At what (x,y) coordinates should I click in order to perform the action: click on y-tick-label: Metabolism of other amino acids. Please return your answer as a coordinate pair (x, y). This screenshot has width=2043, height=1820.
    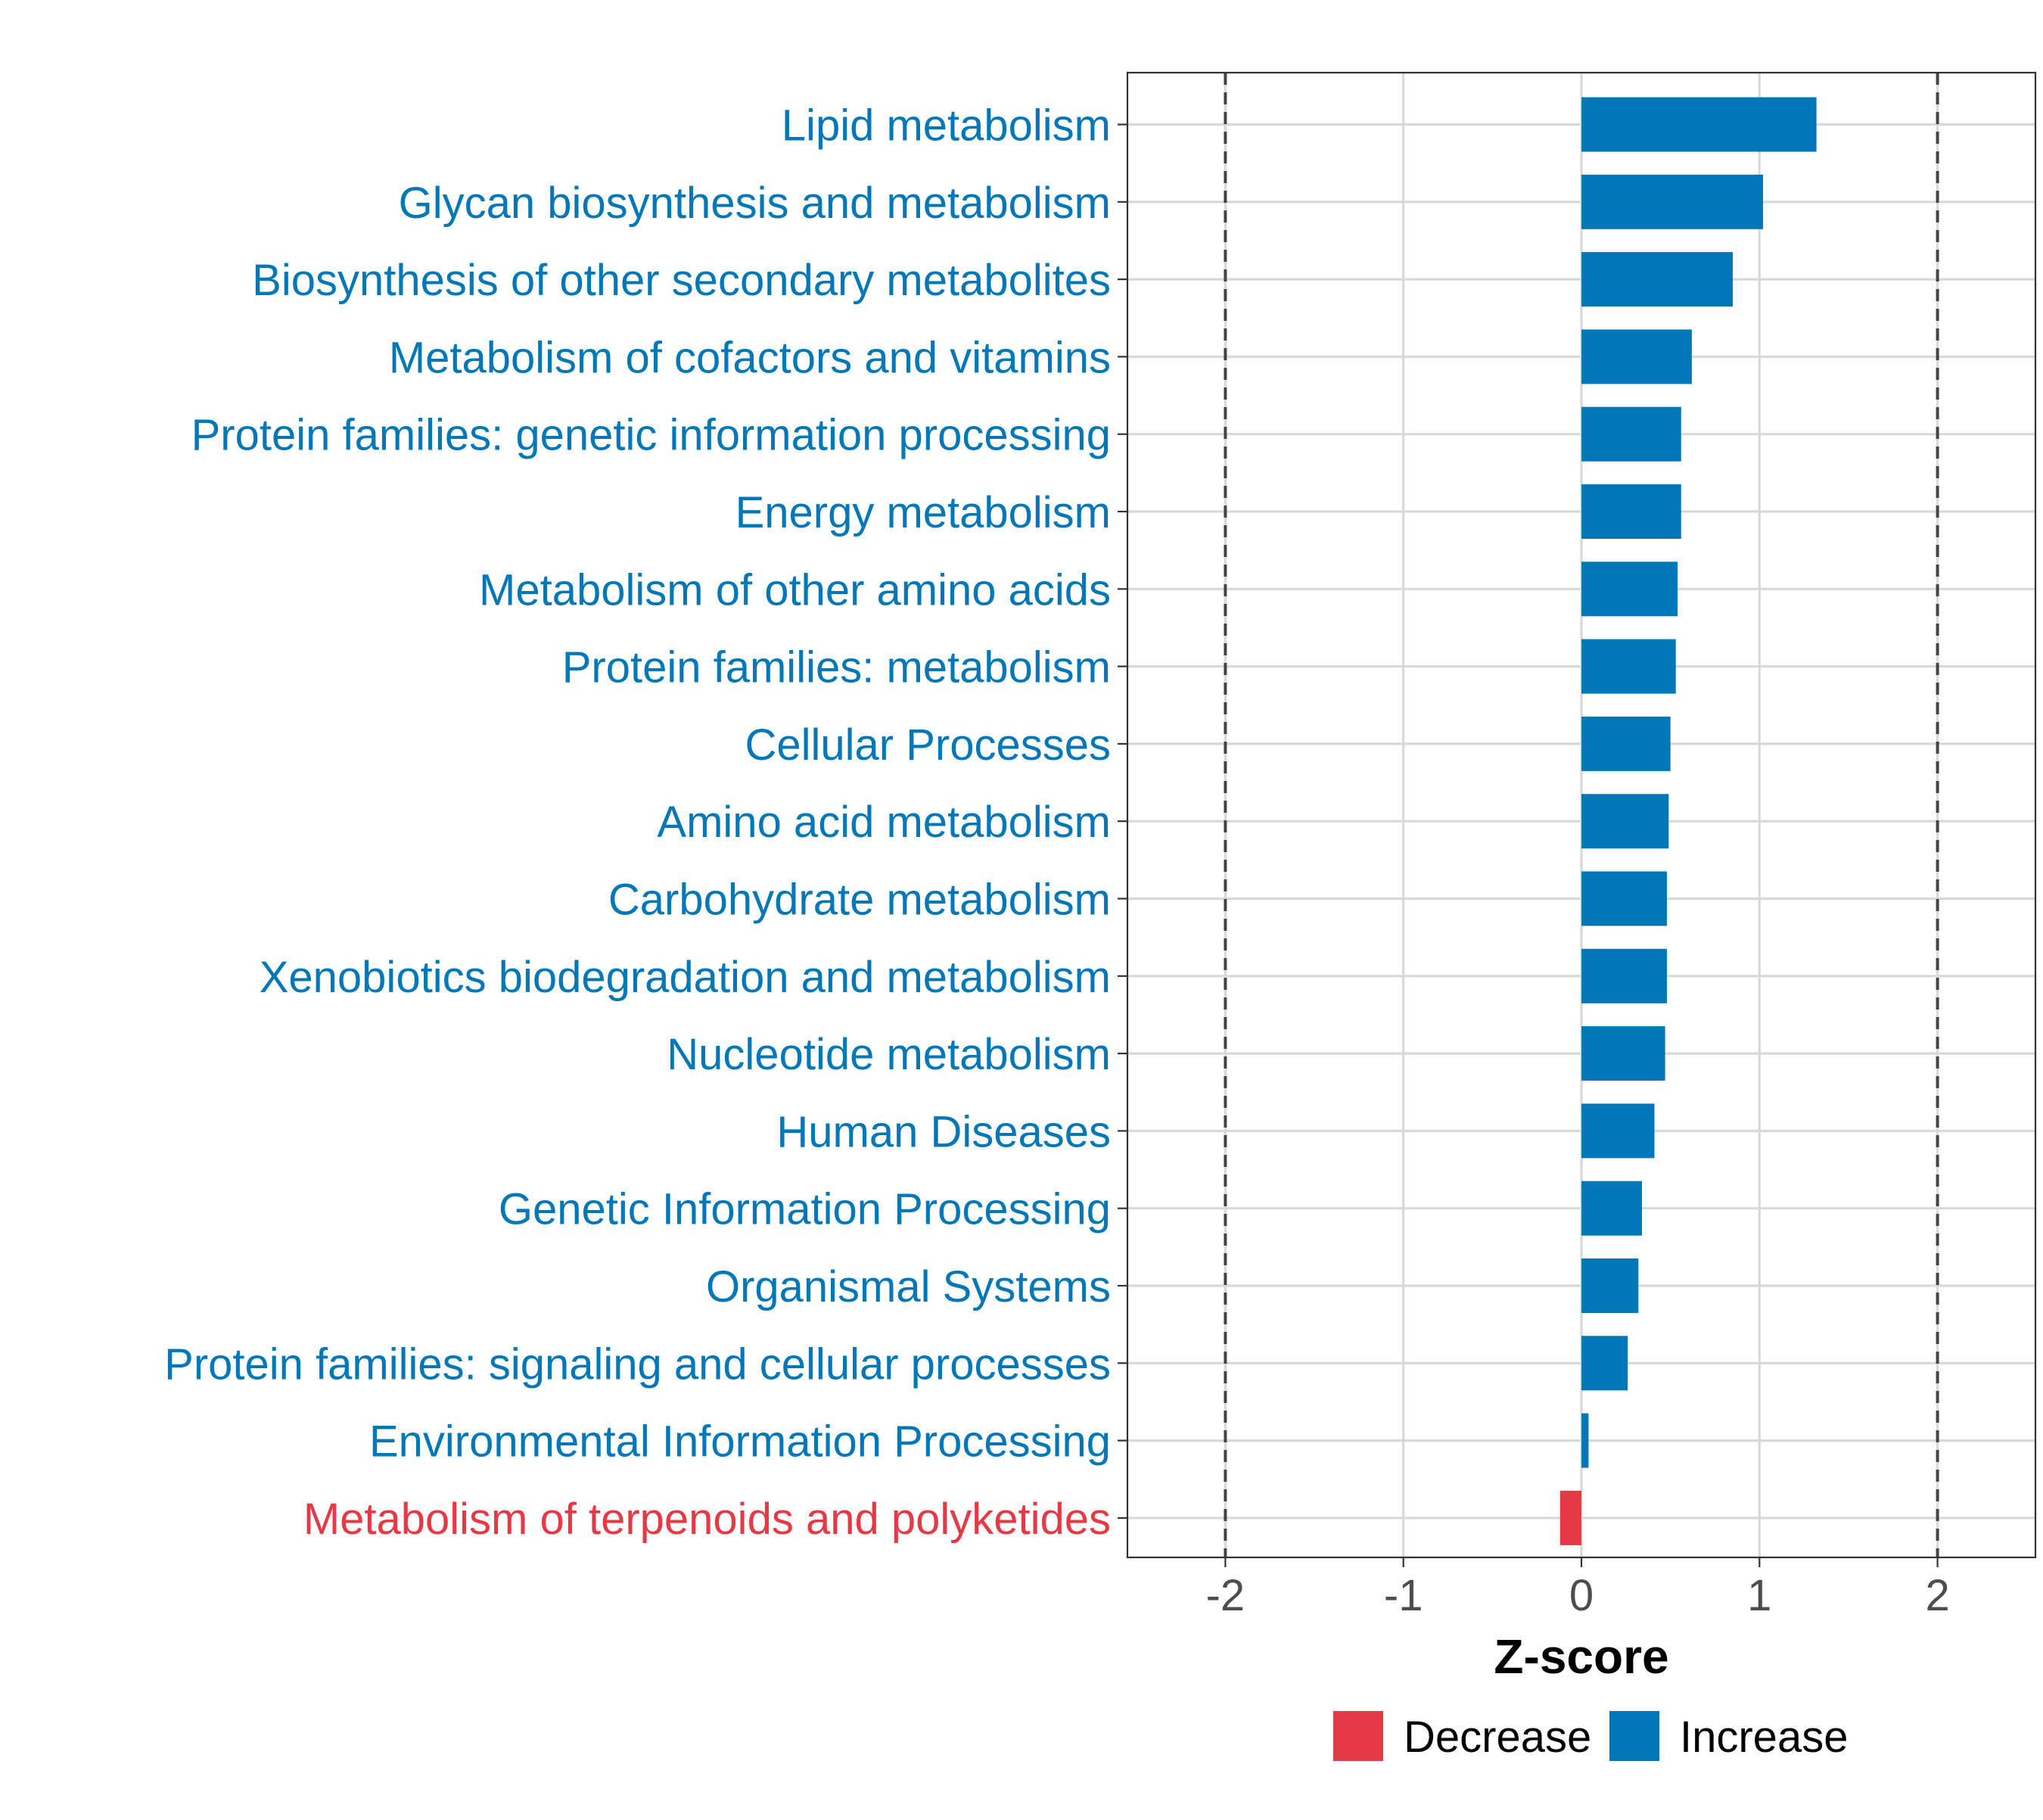
    Looking at the image, I should click on (795, 590).